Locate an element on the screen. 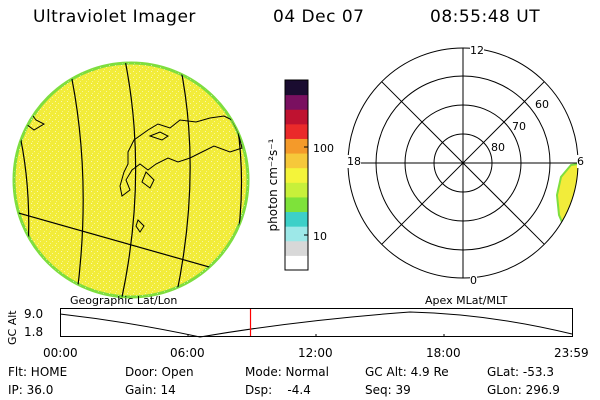  time-tick-2359: 23:59 is located at coordinates (571, 353).